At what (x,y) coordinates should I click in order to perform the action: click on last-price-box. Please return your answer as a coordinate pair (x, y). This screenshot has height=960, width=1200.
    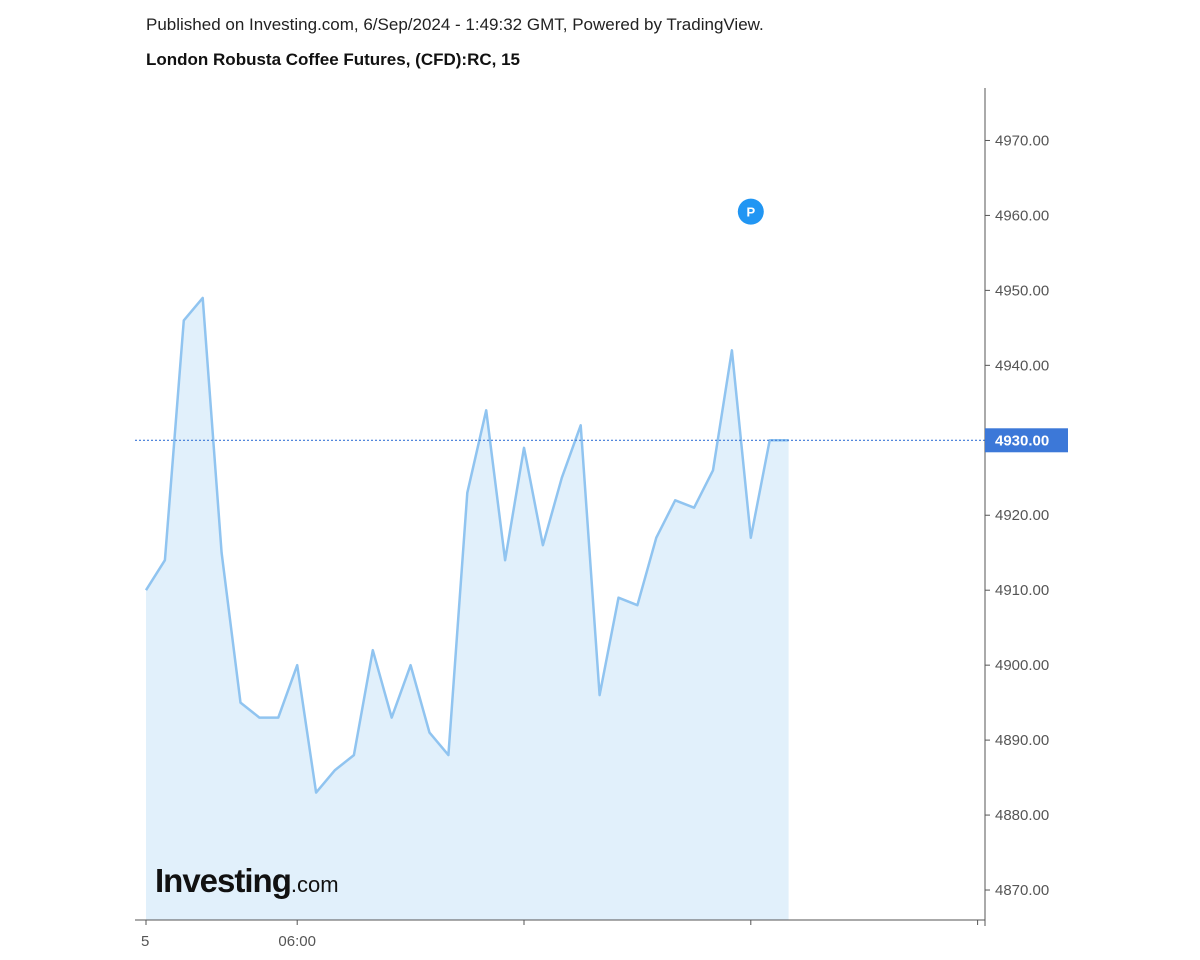
    Looking at the image, I should click on (1026, 440).